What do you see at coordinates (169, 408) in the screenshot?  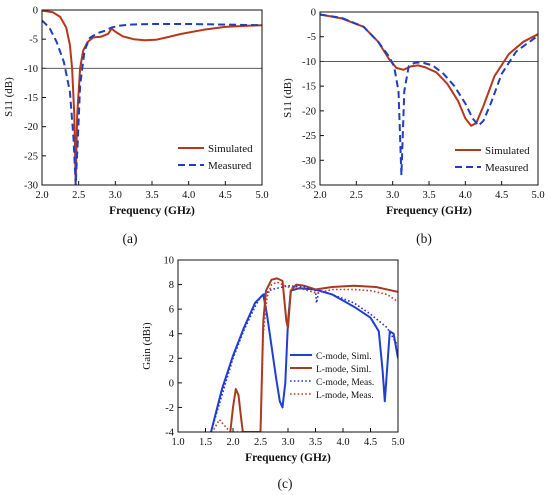 I see `y-tick-label: -2` at bounding box center [169, 408].